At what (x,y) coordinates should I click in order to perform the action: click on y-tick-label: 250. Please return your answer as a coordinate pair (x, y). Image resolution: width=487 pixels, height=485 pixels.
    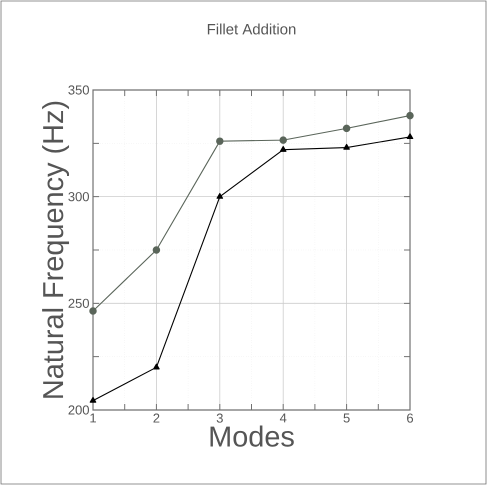
    Looking at the image, I should click on (78, 303).